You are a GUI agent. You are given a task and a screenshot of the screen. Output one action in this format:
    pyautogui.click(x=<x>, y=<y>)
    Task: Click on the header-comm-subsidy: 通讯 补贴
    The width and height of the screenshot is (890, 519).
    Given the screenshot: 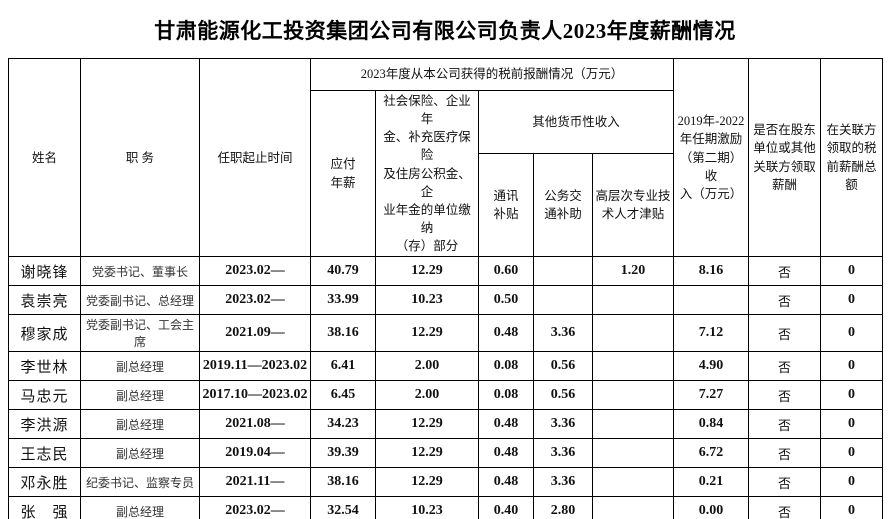 What is the action you would take?
    pyautogui.click(x=506, y=205)
    